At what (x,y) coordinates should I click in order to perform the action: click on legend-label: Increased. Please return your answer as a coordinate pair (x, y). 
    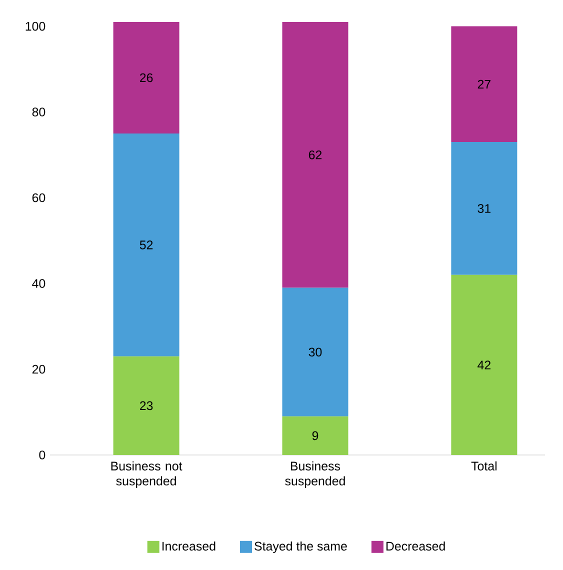
    Looking at the image, I should click on (189, 546).